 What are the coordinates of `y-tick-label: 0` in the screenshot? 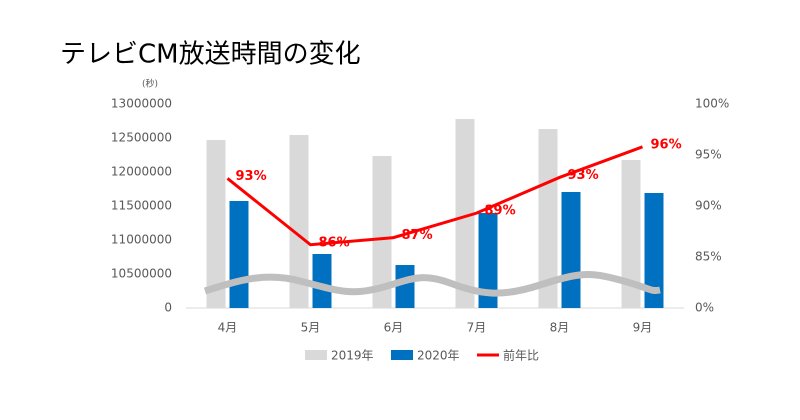 It's located at (168, 308).